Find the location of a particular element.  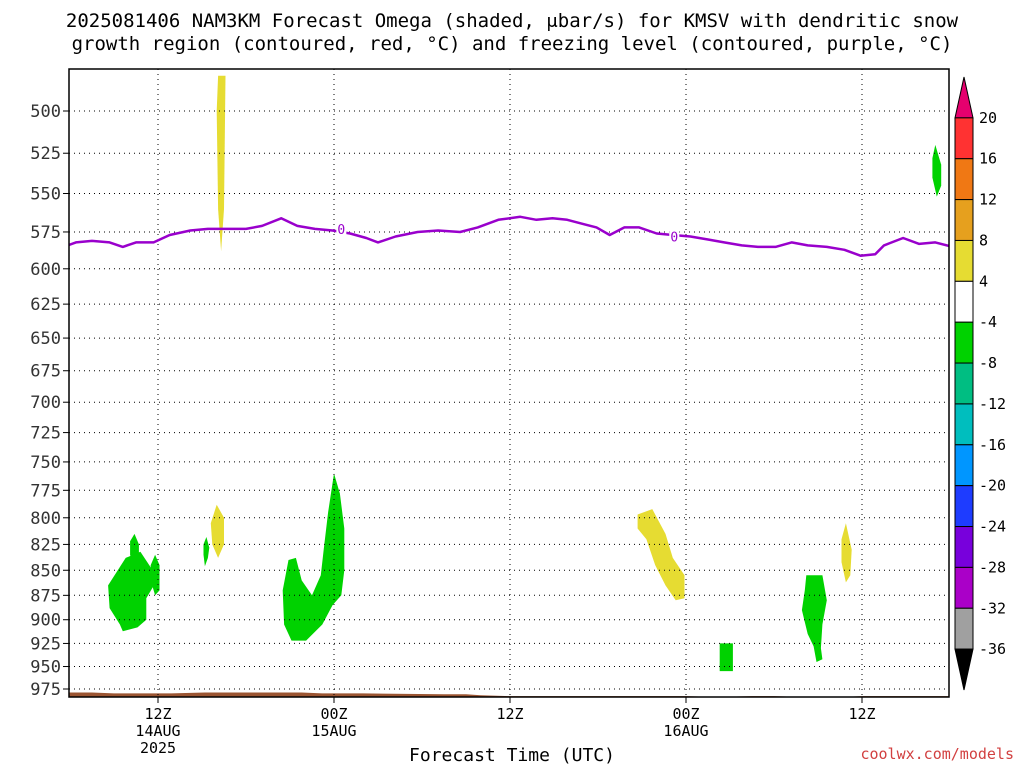

y-tick-label-575: 575 is located at coordinates (45, 233).